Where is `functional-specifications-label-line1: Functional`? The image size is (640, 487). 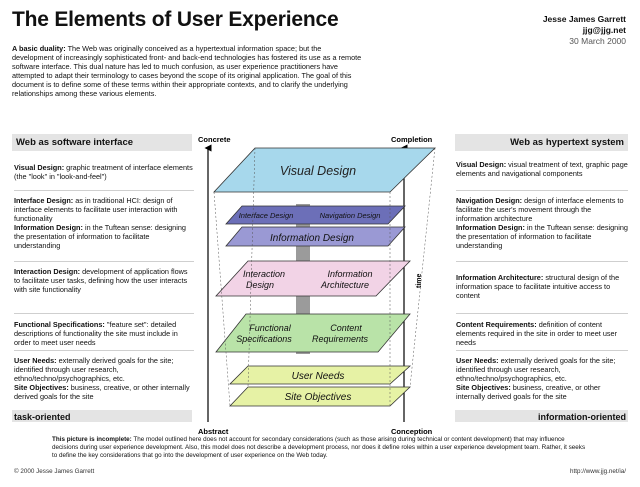 functional-specifications-label-line1: Functional is located at coordinates (270, 328).